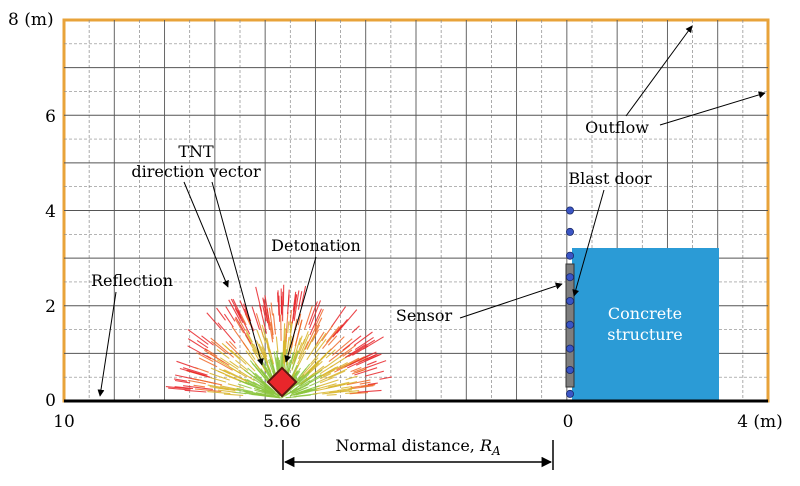 This screenshot has width=800, height=486. Describe the element at coordinates (50, 307) in the screenshot. I see `y-tick-2: 2` at that location.